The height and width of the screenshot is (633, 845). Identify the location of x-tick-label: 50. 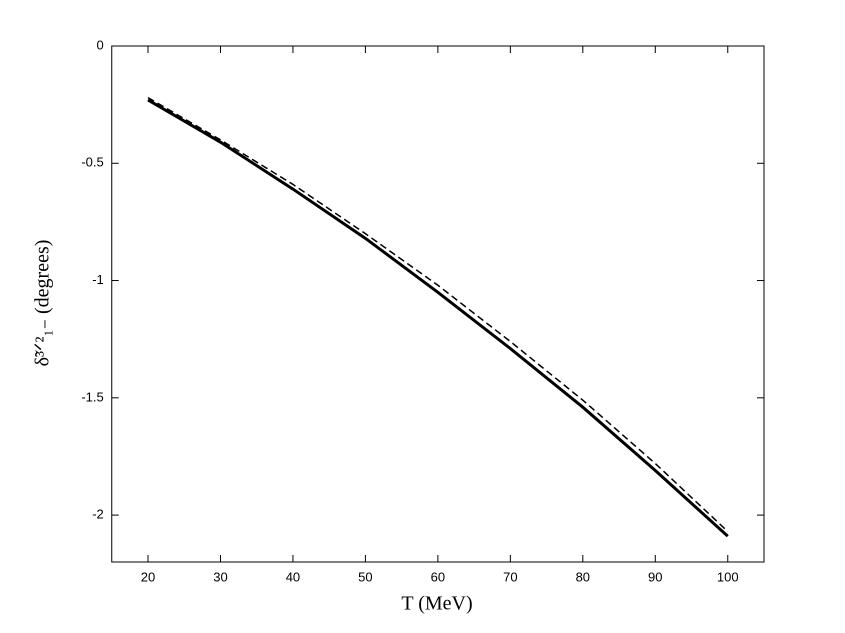
(365, 576).